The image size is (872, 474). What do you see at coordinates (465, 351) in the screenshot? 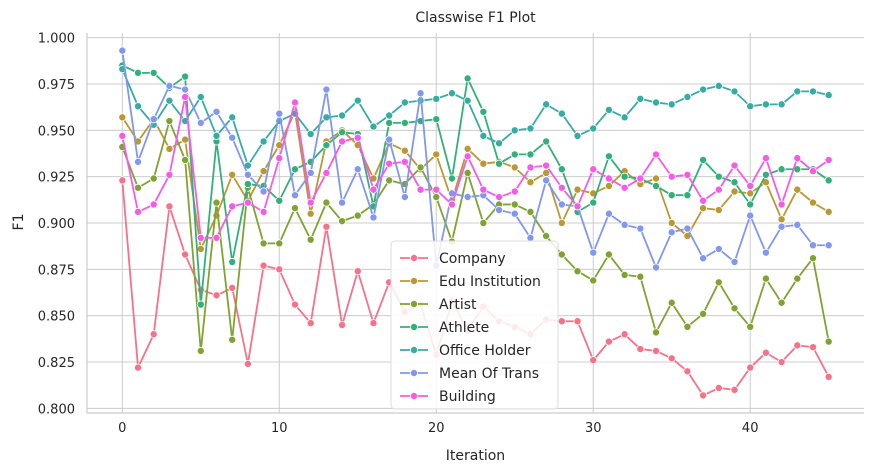
I see `legend-item-office-holder: Office Holder` at bounding box center [465, 351].